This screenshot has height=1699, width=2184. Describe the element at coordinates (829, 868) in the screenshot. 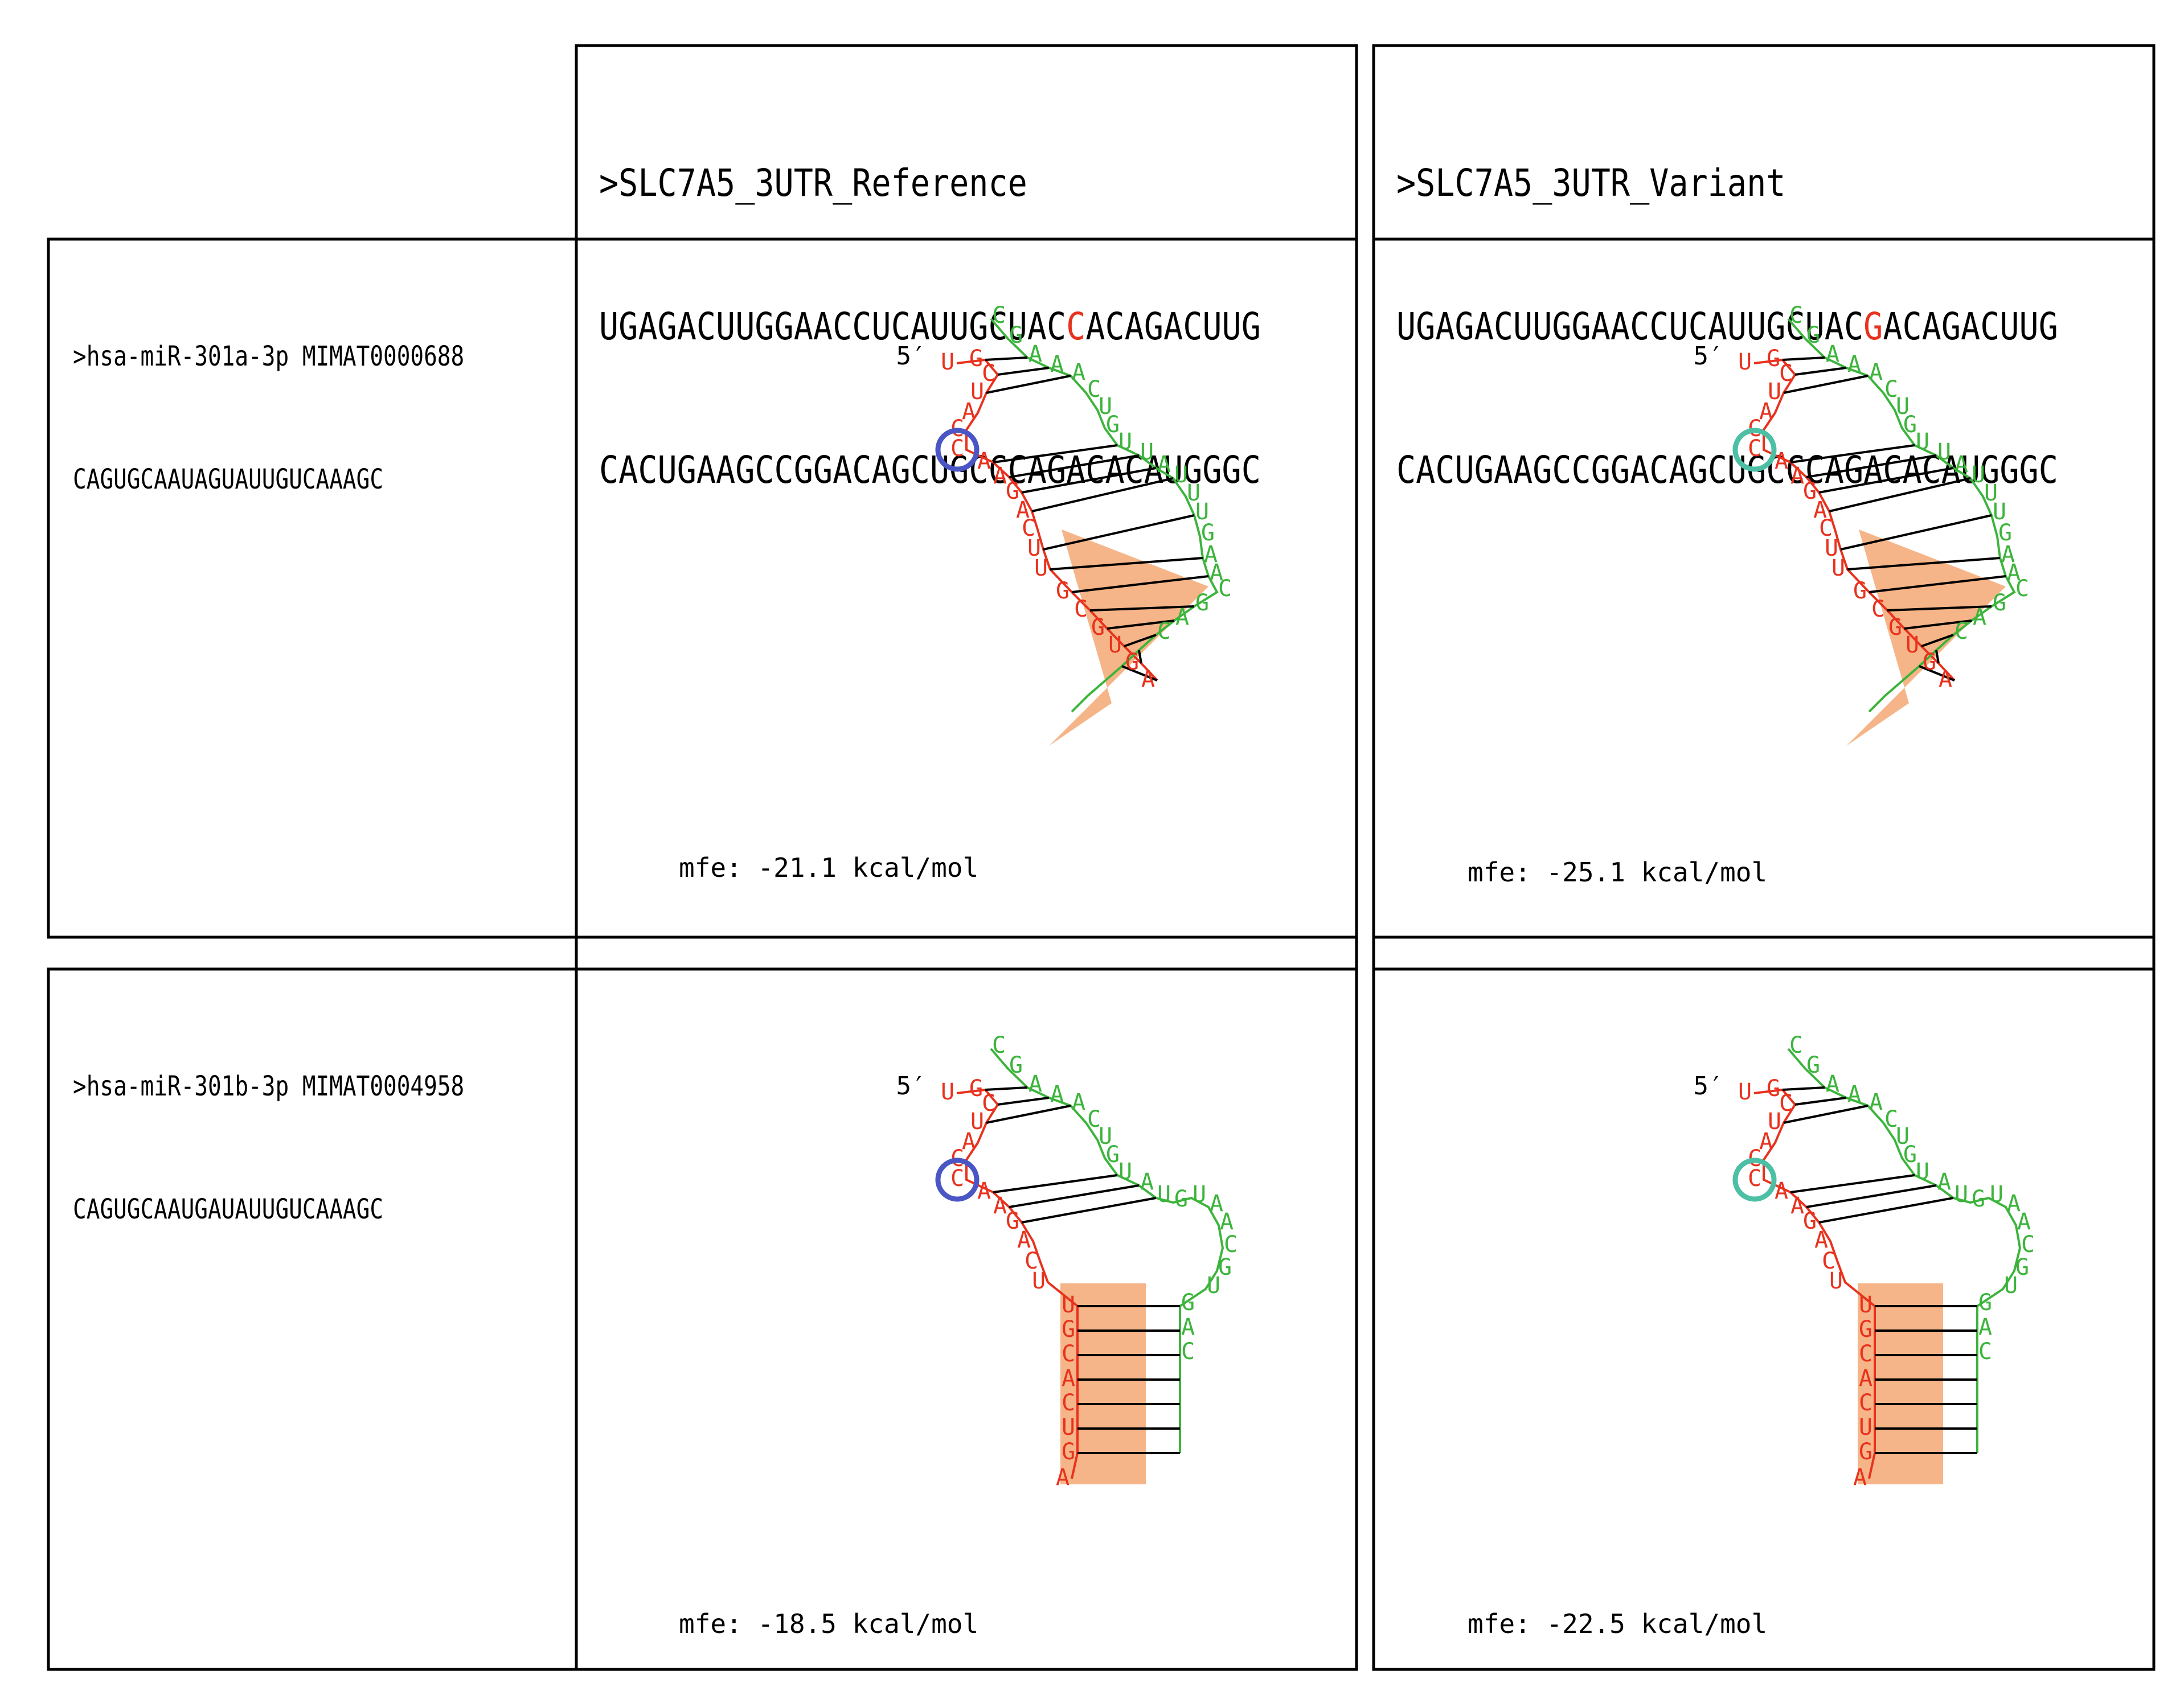

I see `mfe-label: mfe: -21.1 kcal/mol` at that location.